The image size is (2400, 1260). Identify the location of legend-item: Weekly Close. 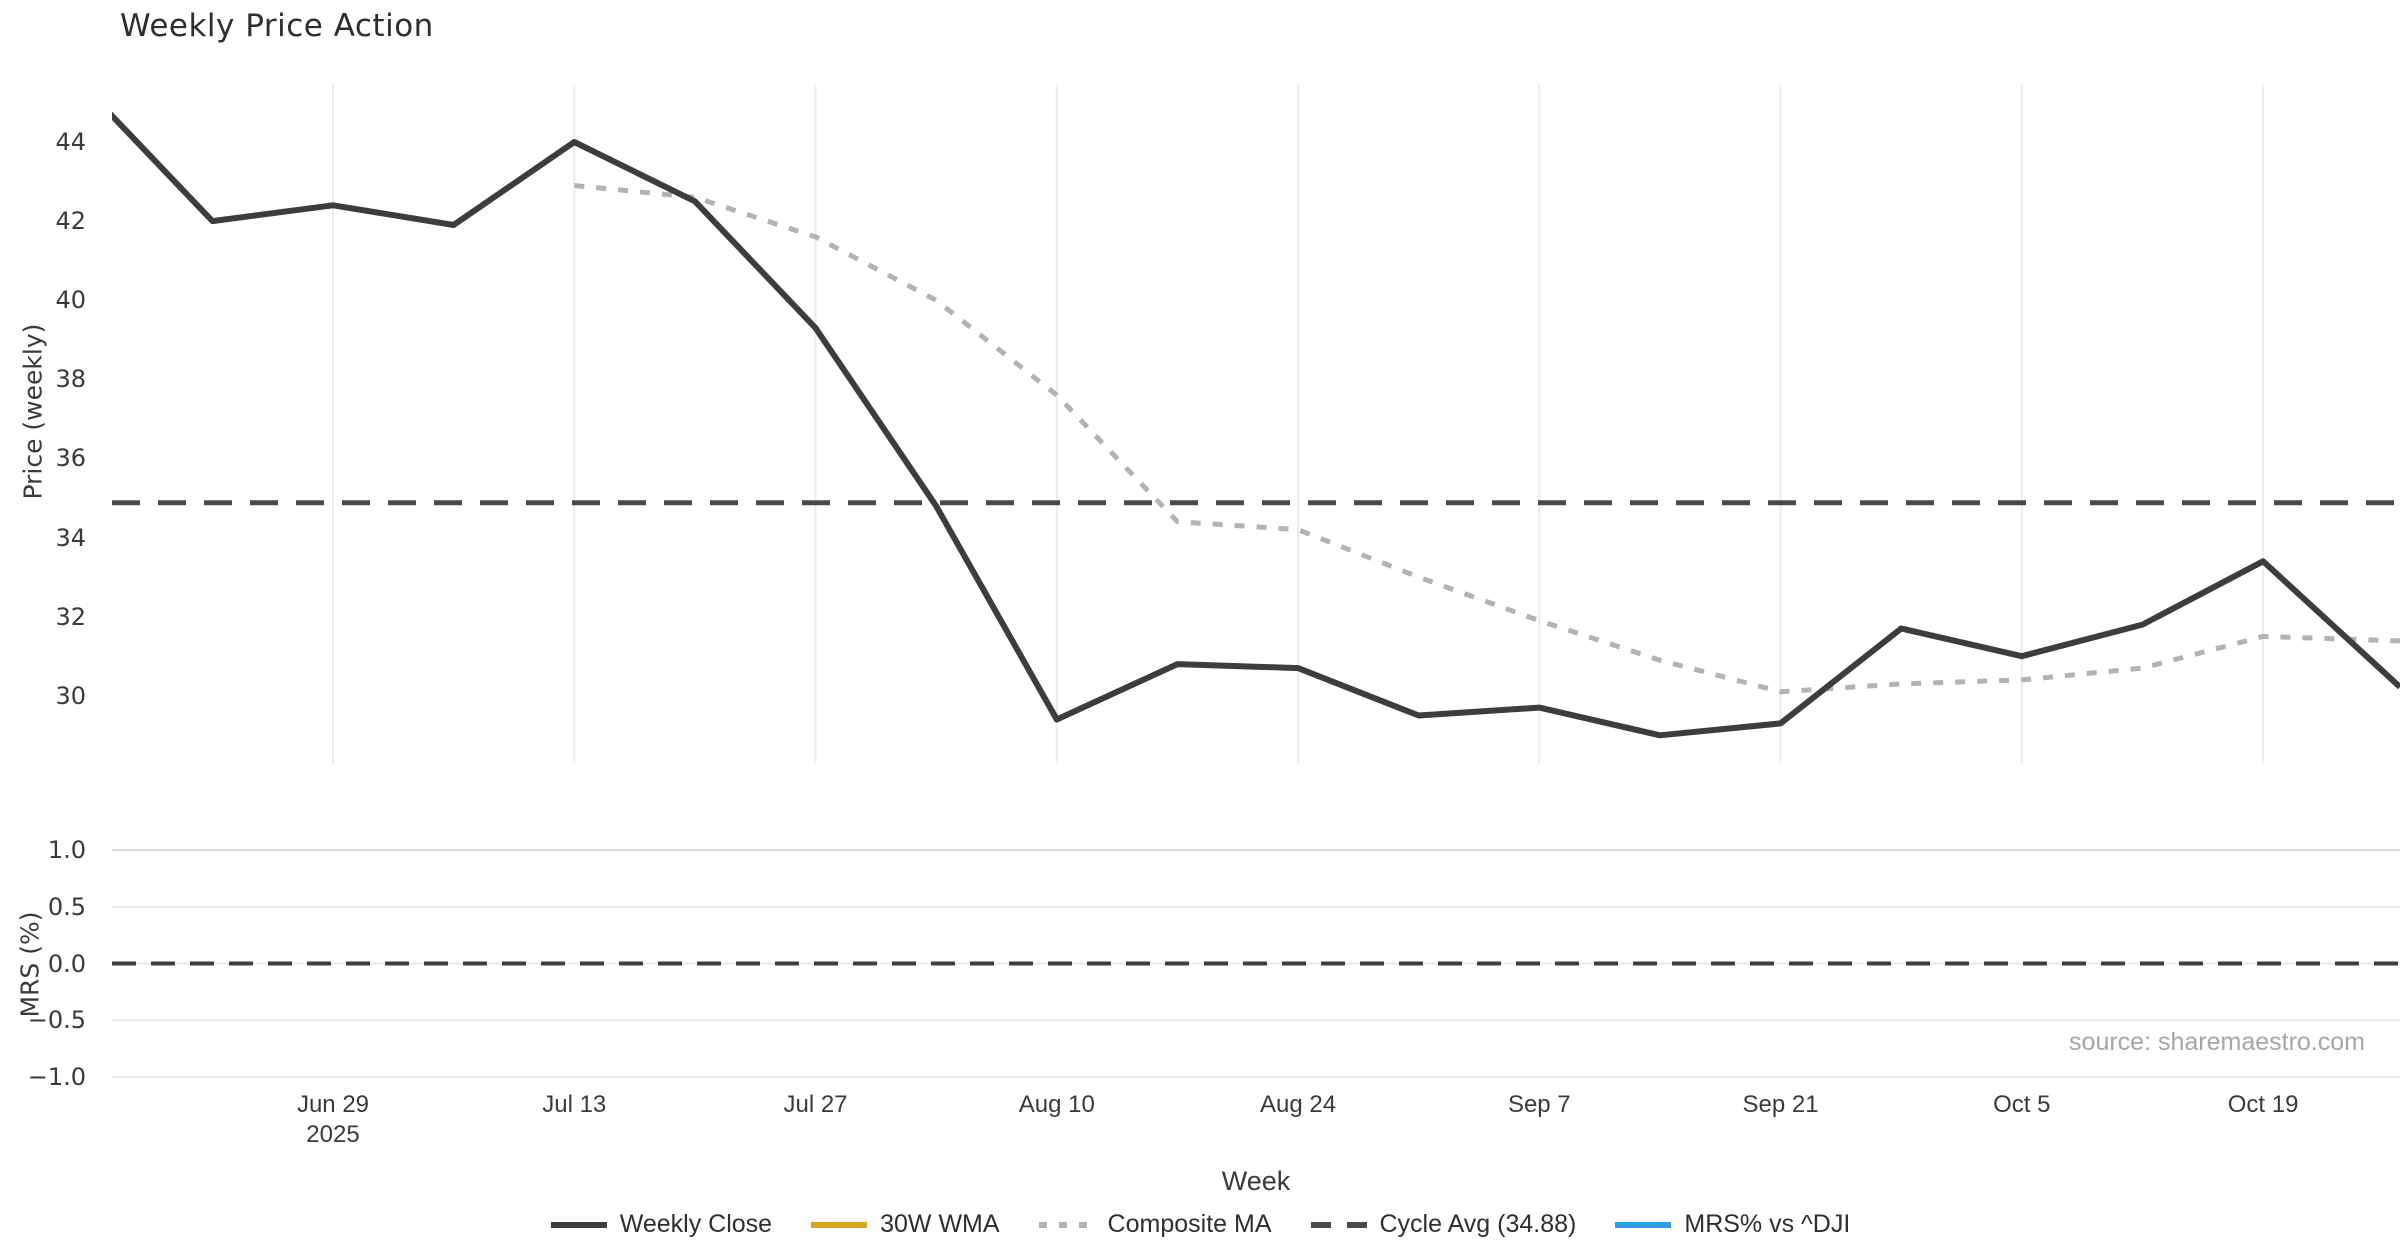
(661, 1224).